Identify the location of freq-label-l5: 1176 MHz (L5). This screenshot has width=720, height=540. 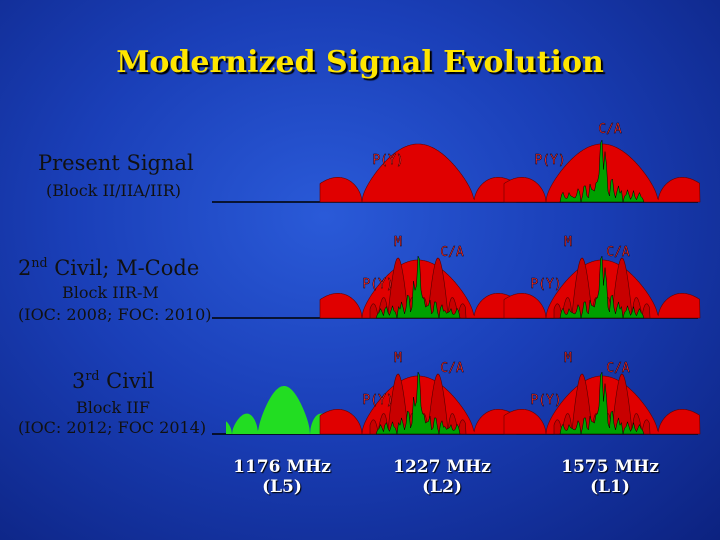
(282, 477).